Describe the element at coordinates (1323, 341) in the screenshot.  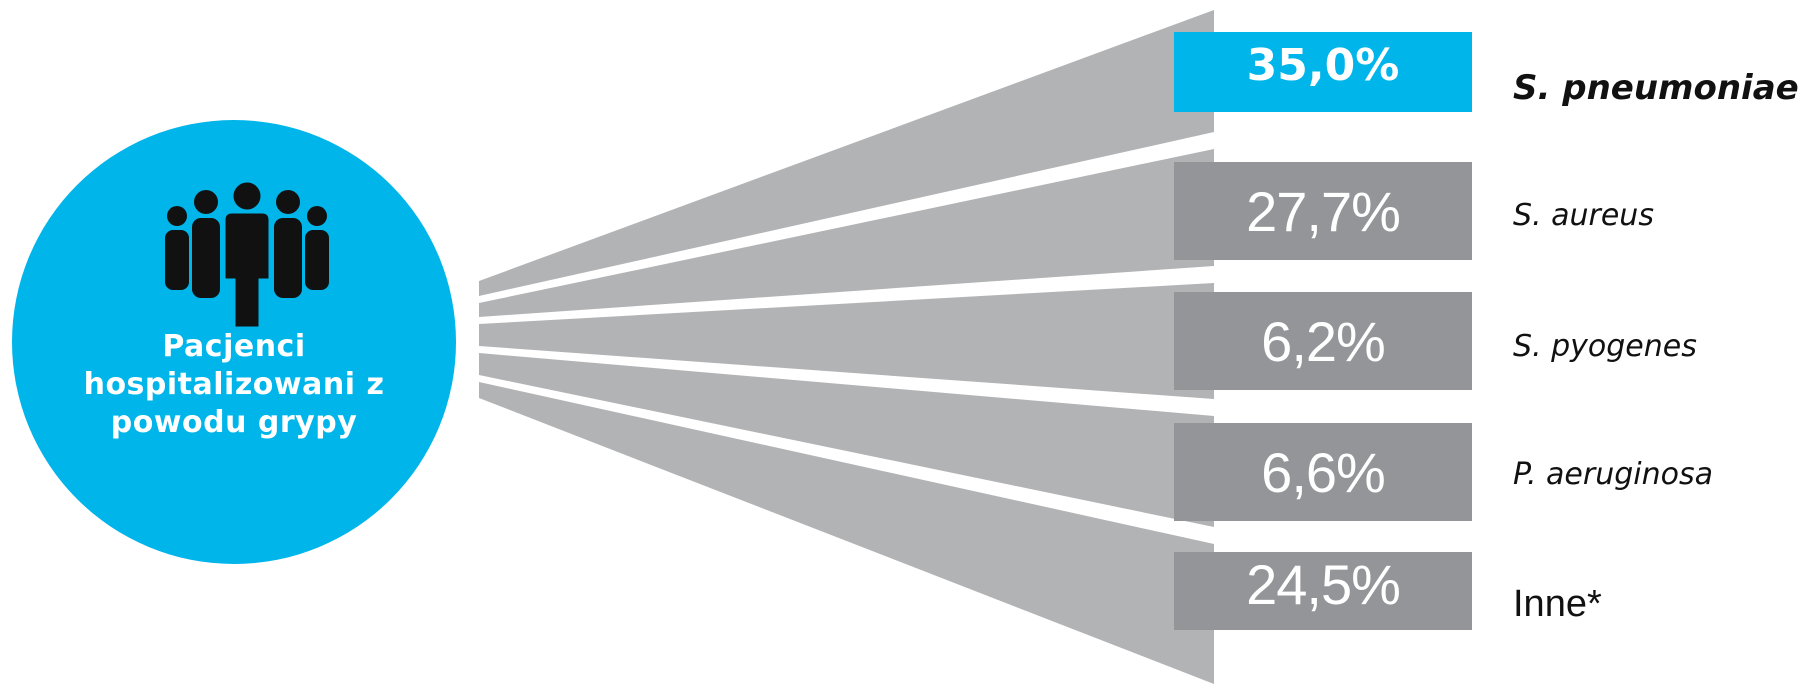
I see `value-box-3: 6,2%` at that location.